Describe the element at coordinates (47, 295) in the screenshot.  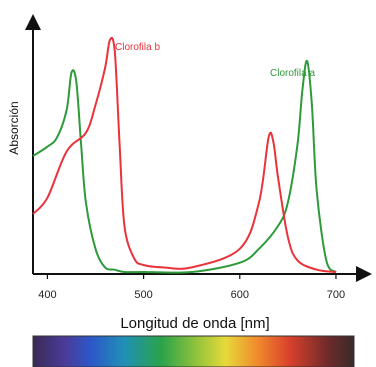
I see `x-tick-label: 400` at that location.